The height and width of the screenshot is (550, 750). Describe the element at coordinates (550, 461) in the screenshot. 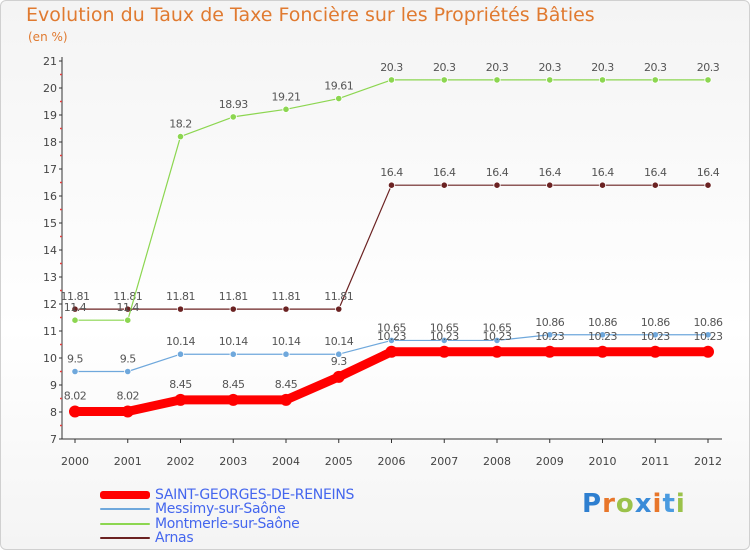

I see `x-tick-label: 2009` at that location.